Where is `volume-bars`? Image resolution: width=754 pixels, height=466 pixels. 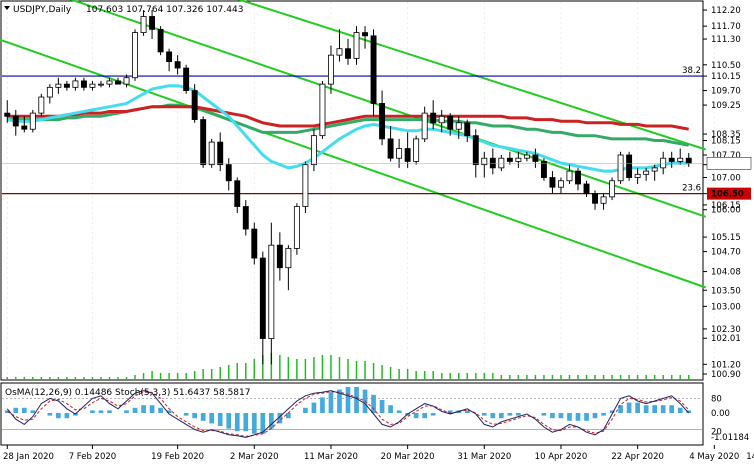
volume-bars is located at coordinates (348, 366).